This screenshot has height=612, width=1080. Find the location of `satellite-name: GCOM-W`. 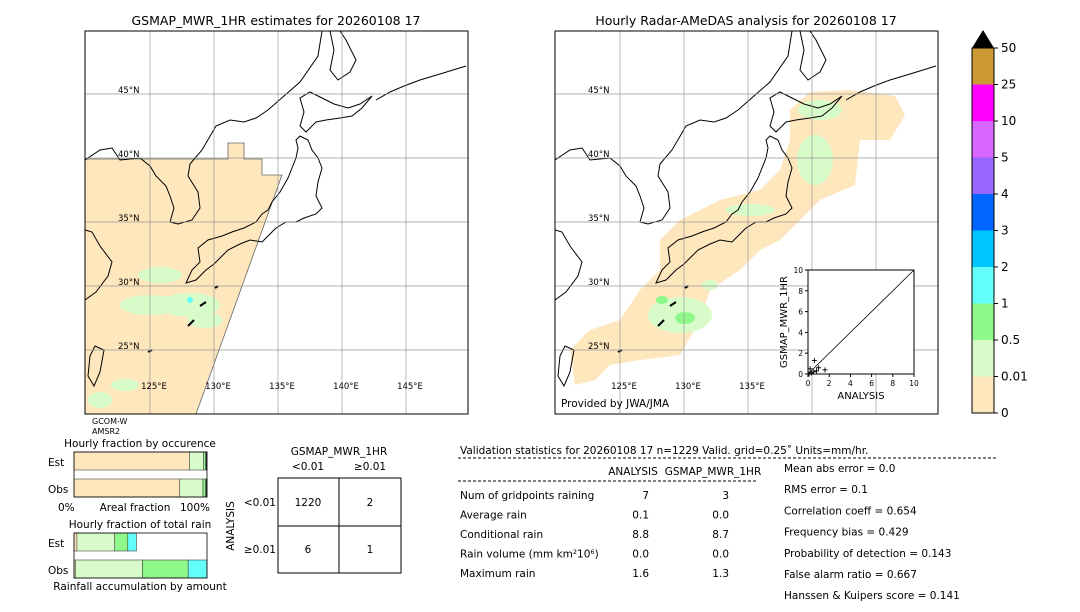

satellite-name: GCOM-W is located at coordinates (110, 421).